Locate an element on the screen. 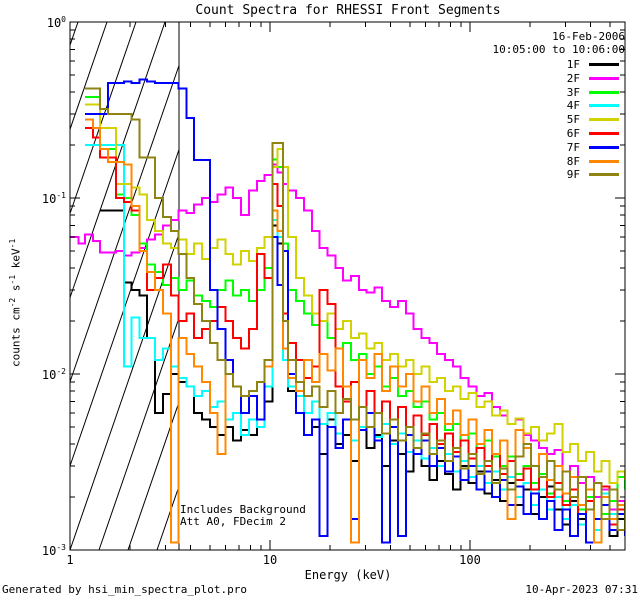 This screenshot has width=640, height=600. y-axis-title: counts cm-2 s-1 keV-1 is located at coordinates (15, 303).